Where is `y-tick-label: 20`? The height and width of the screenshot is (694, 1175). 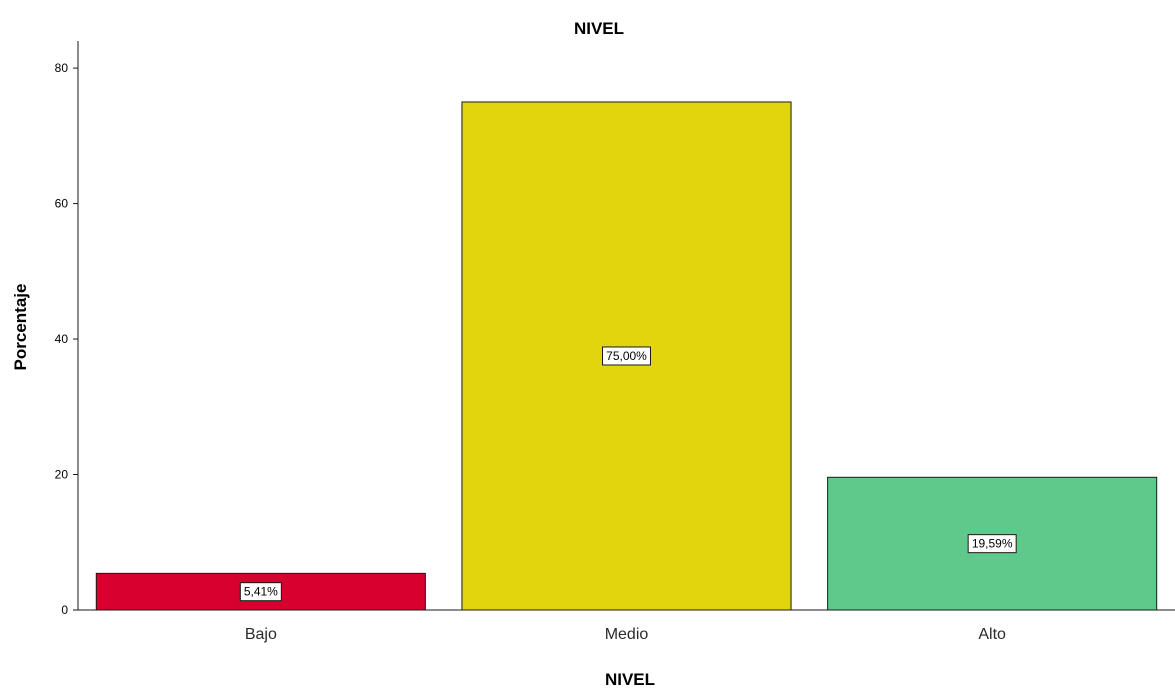
y-tick-label: 20 is located at coordinates (62, 475).